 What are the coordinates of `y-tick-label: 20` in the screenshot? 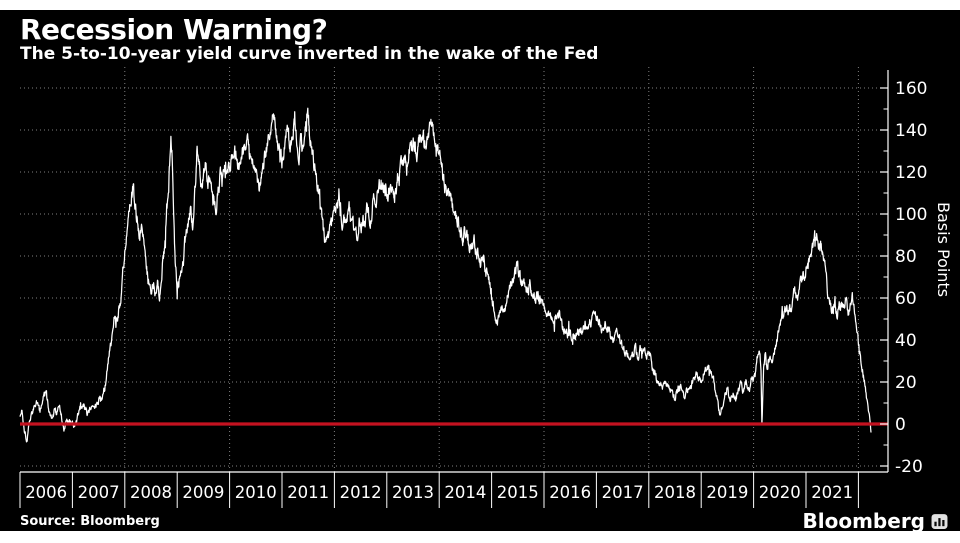 It's located at (906, 383).